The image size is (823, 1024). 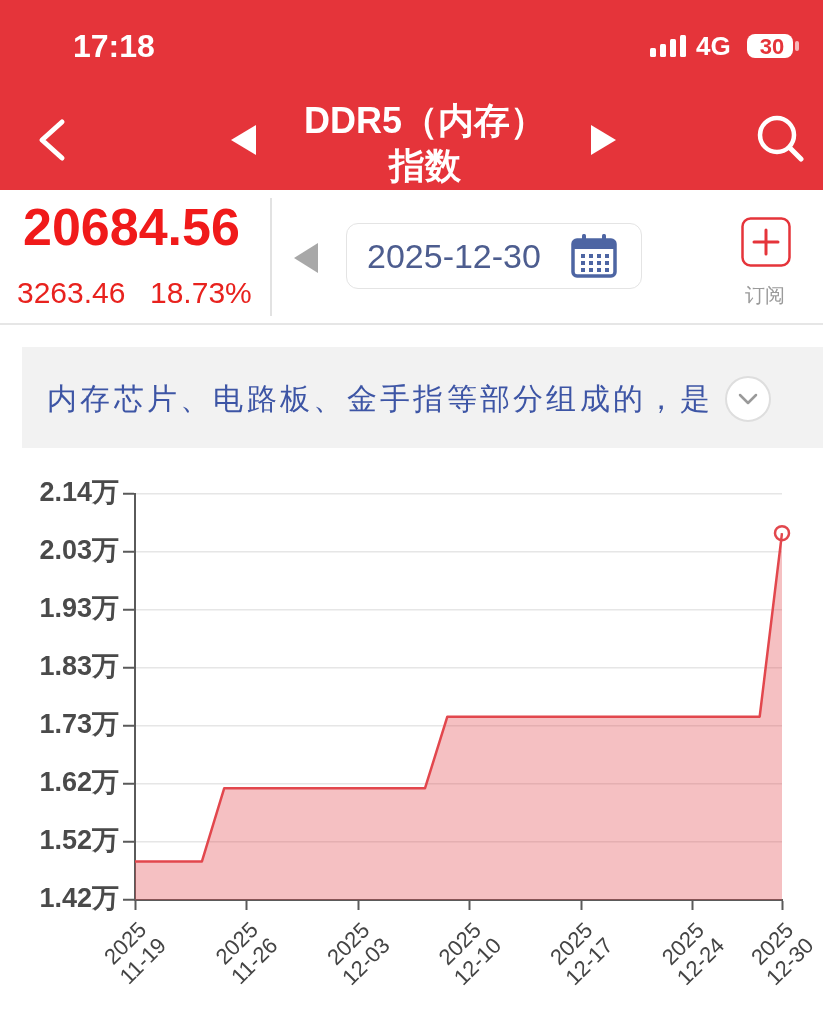 I want to click on text: 17:18, so click(x=114, y=46).